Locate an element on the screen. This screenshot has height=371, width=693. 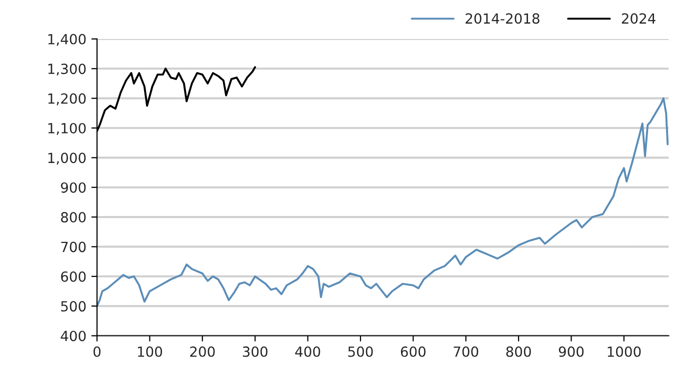
y-tick-label: 500 is located at coordinates (73, 306).